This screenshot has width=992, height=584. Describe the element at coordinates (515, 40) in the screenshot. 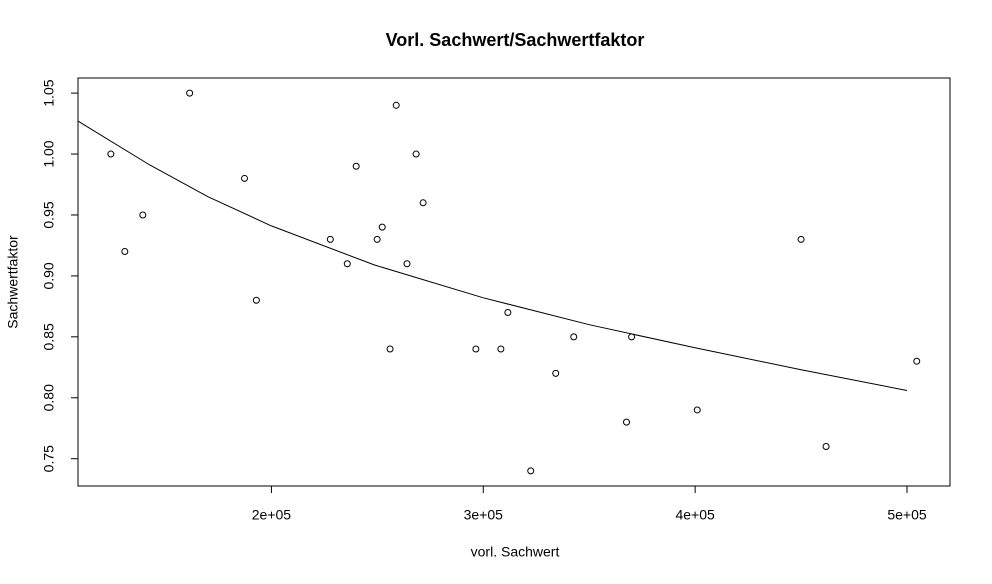

I see `chart-title: Vorl. Sachwert/Sachwertfaktor` at that location.